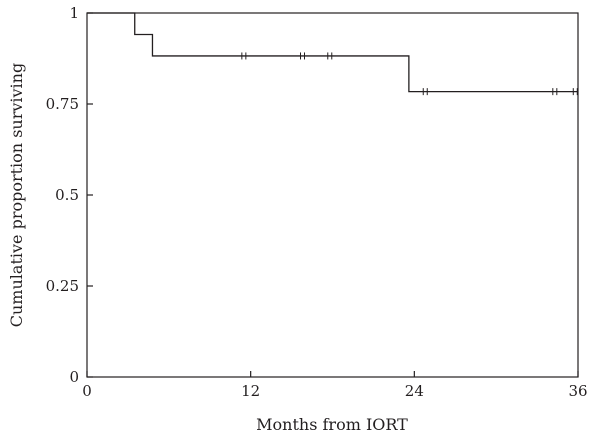 This screenshot has height=438, width=590. What do you see at coordinates (250, 391) in the screenshot?
I see `x-tick-label: 12` at bounding box center [250, 391].